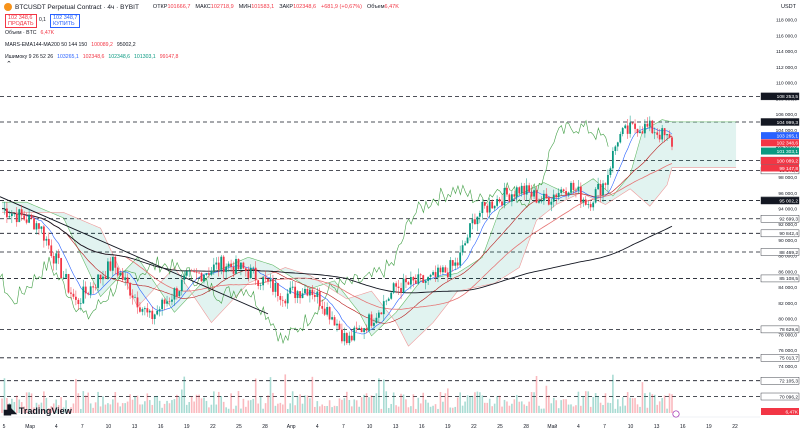  I want to click on time-tick-label: 25, so click(500, 427).